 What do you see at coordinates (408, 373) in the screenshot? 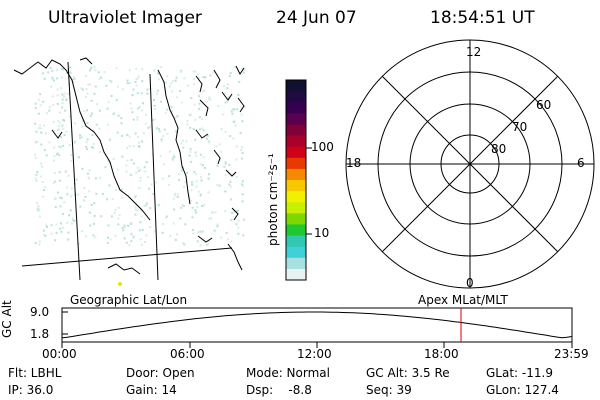
I see `info-gc-alt: GC Alt: 3.5 Re` at bounding box center [408, 373].